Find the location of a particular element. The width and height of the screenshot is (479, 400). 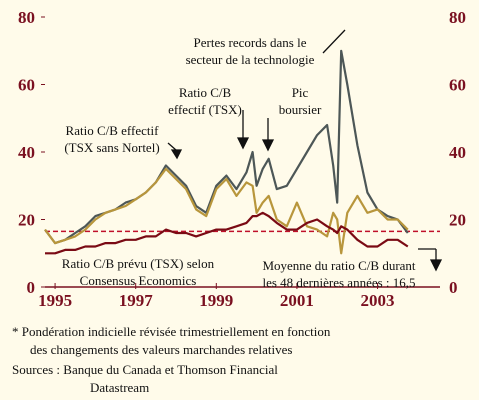

annotation: Consensus Economics is located at coordinates (138, 280).